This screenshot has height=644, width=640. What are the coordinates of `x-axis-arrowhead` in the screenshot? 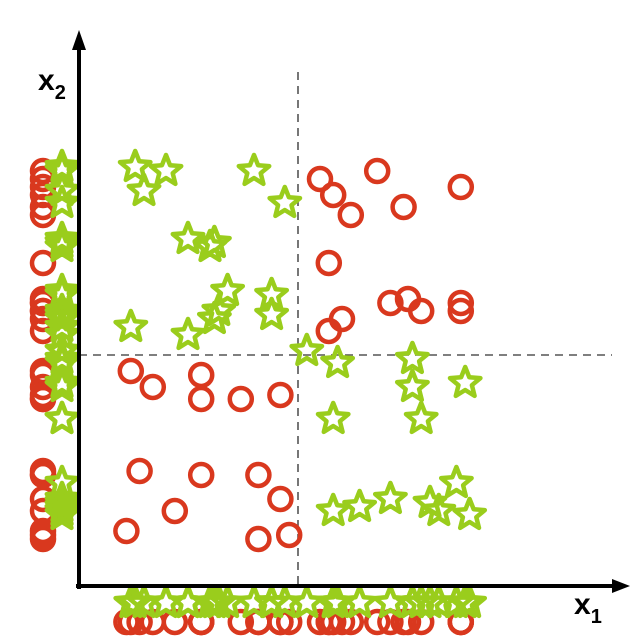 It's located at (621, 586).